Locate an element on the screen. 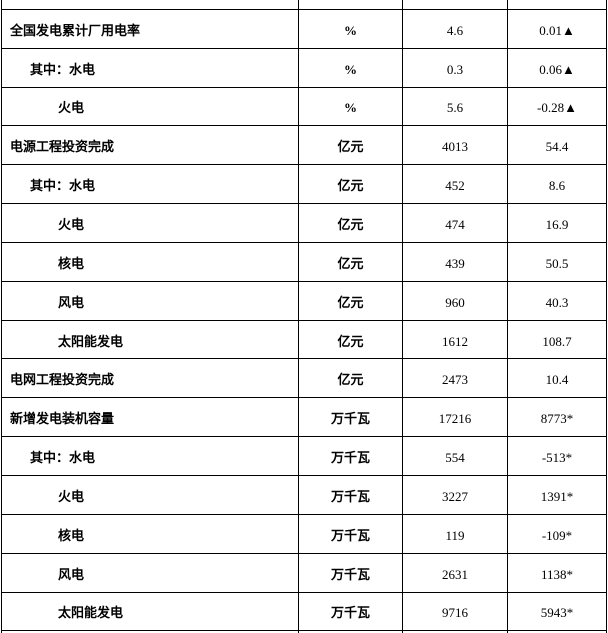 The image size is (608, 633). table-row: 火电 万千瓦 3227 1391* is located at coordinates (304, 494).